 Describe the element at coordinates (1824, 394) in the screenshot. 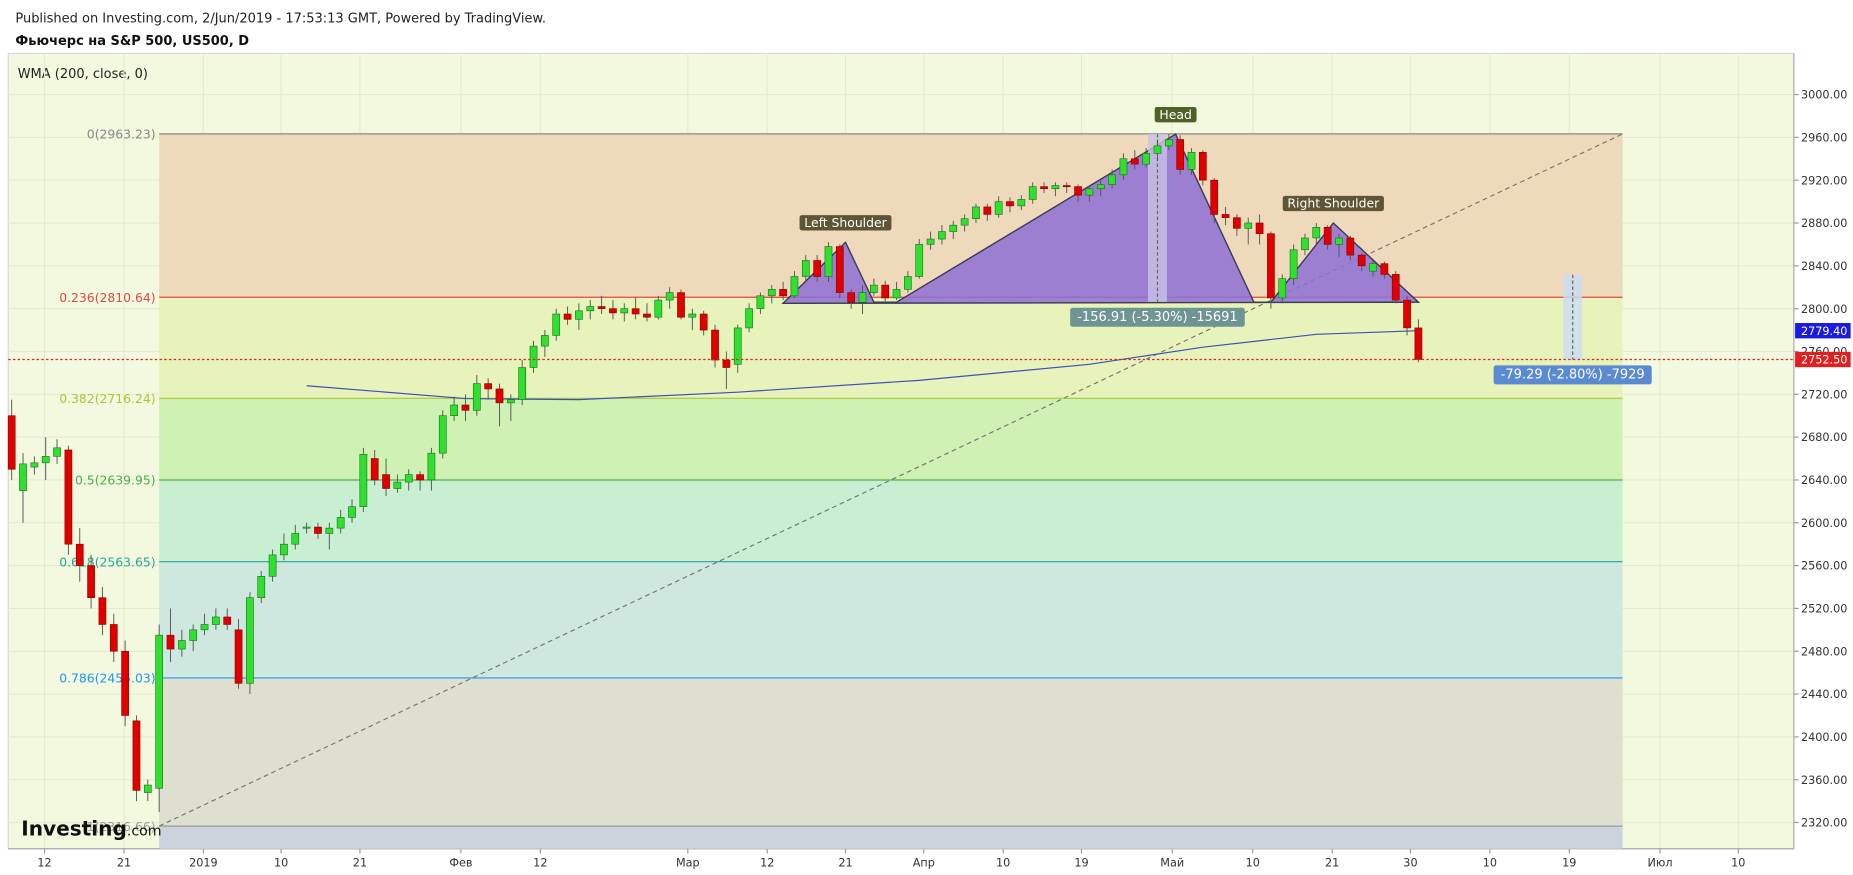

I see `y-tick-label: 2720.00` at that location.